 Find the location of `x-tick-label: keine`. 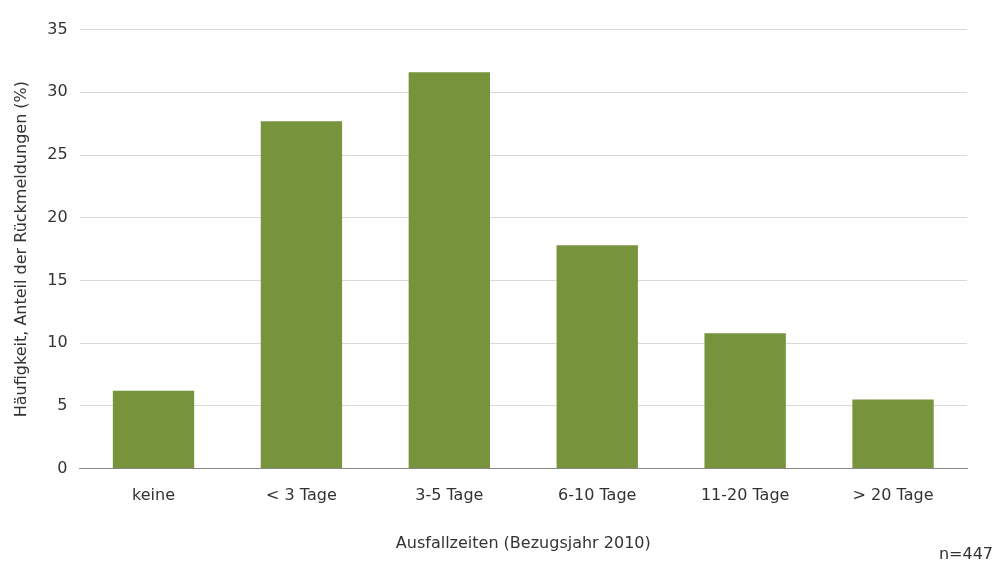

x-tick-label: keine is located at coordinates (153, 495).